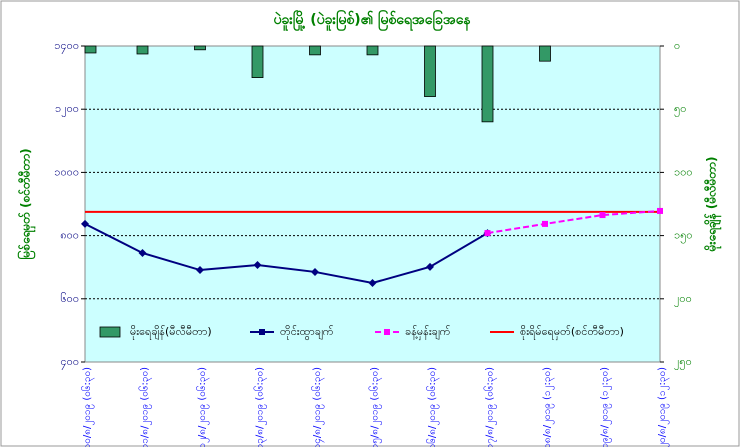 The height and width of the screenshot is (447, 740). I want to click on legend-label: စိုးရိမ်ရေမှတ်(စင်တီမီတာ), so click(572, 332).